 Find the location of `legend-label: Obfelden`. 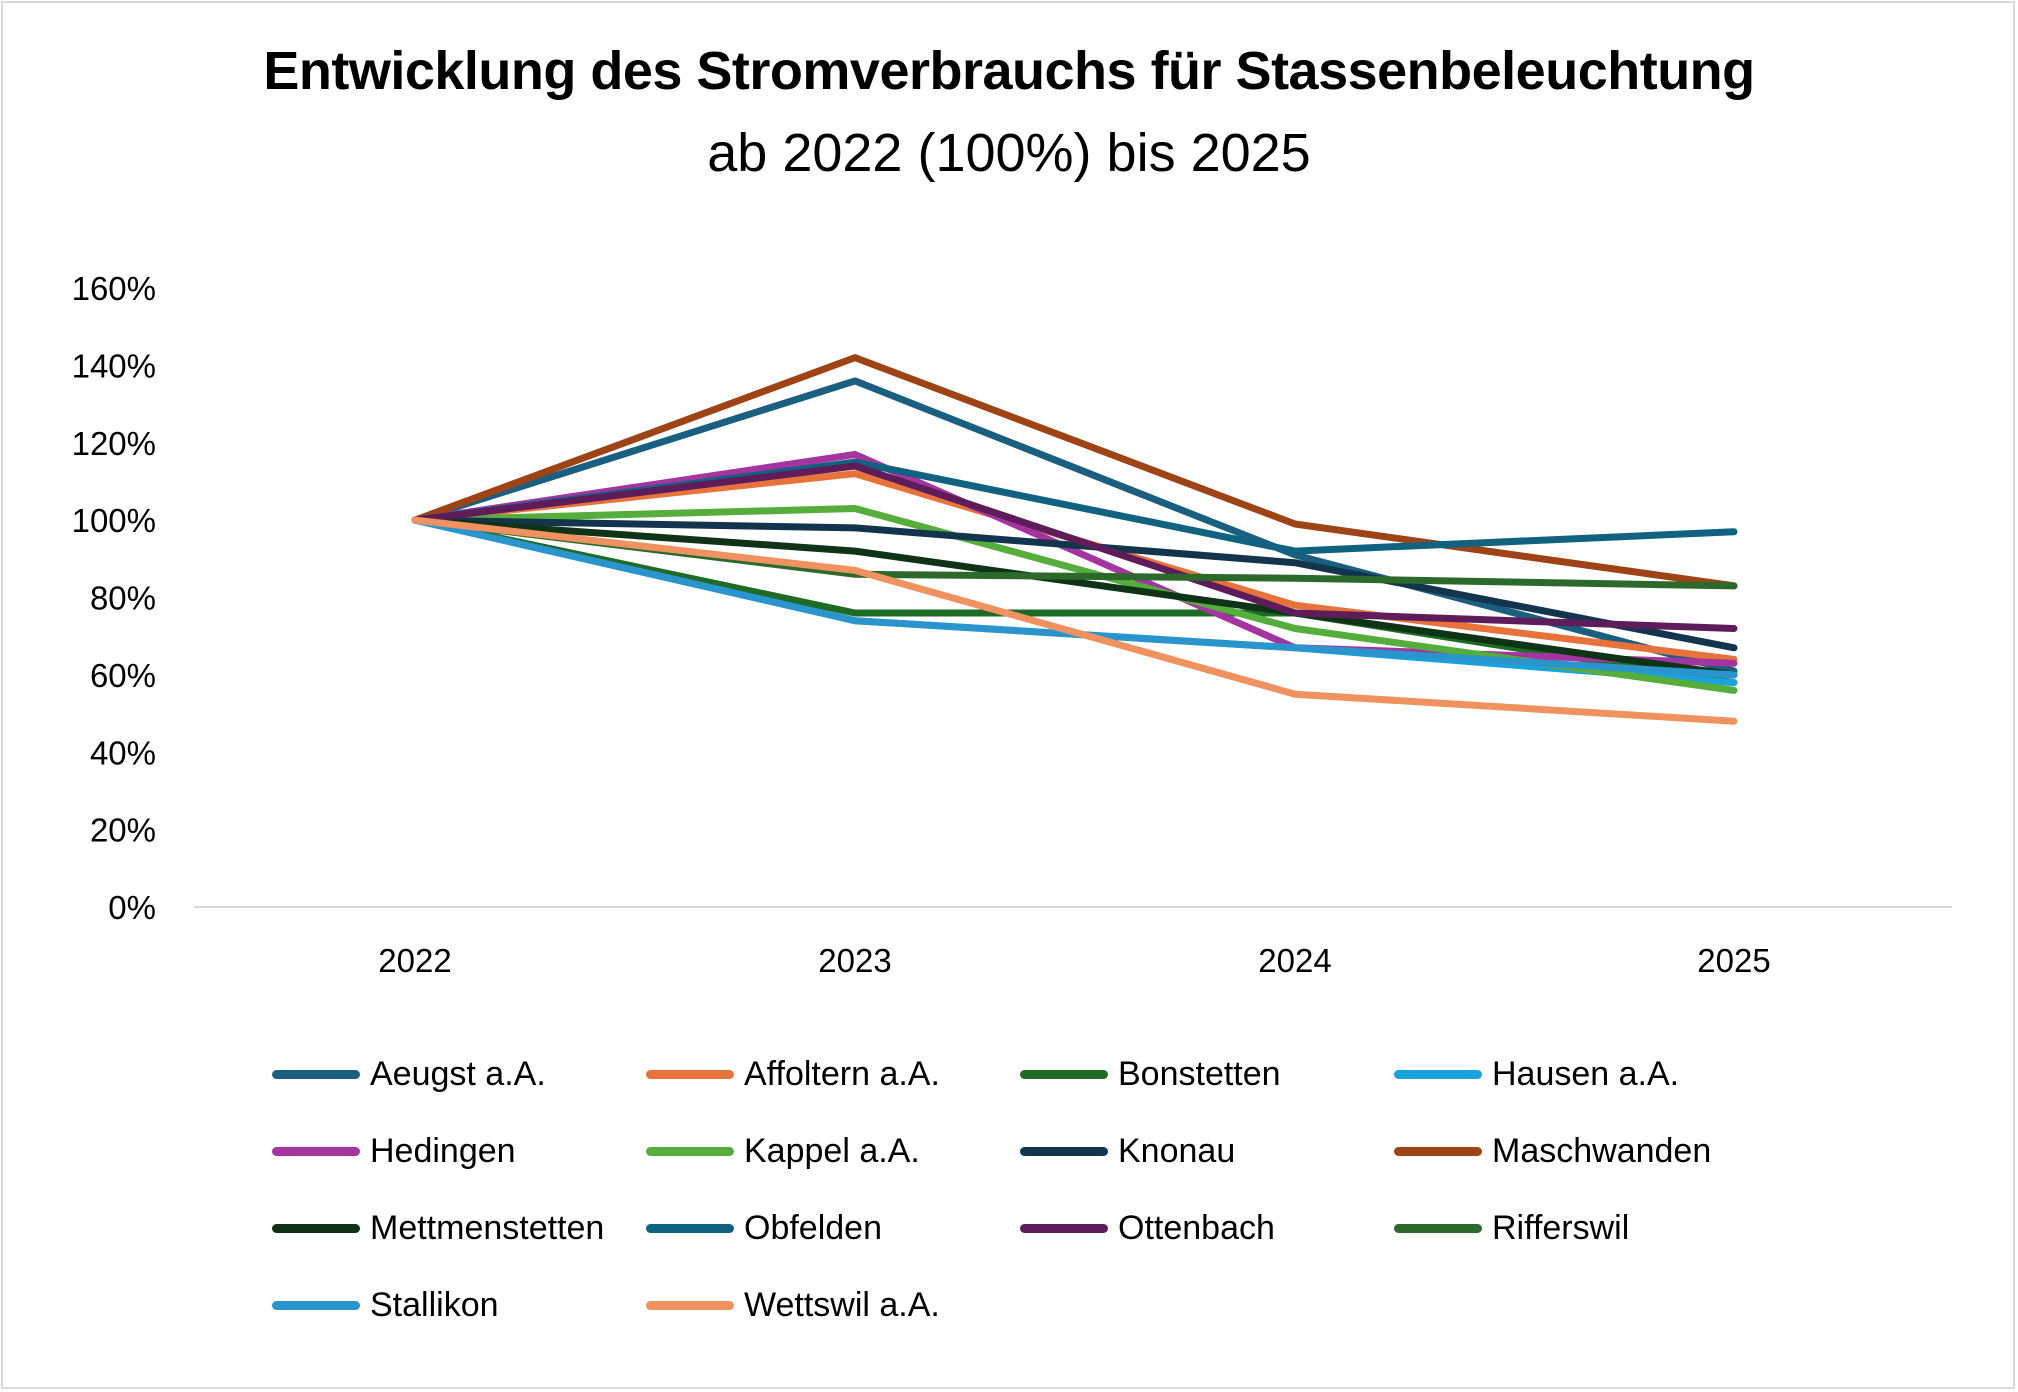

legend-label: Obfelden is located at coordinates (813, 1227).